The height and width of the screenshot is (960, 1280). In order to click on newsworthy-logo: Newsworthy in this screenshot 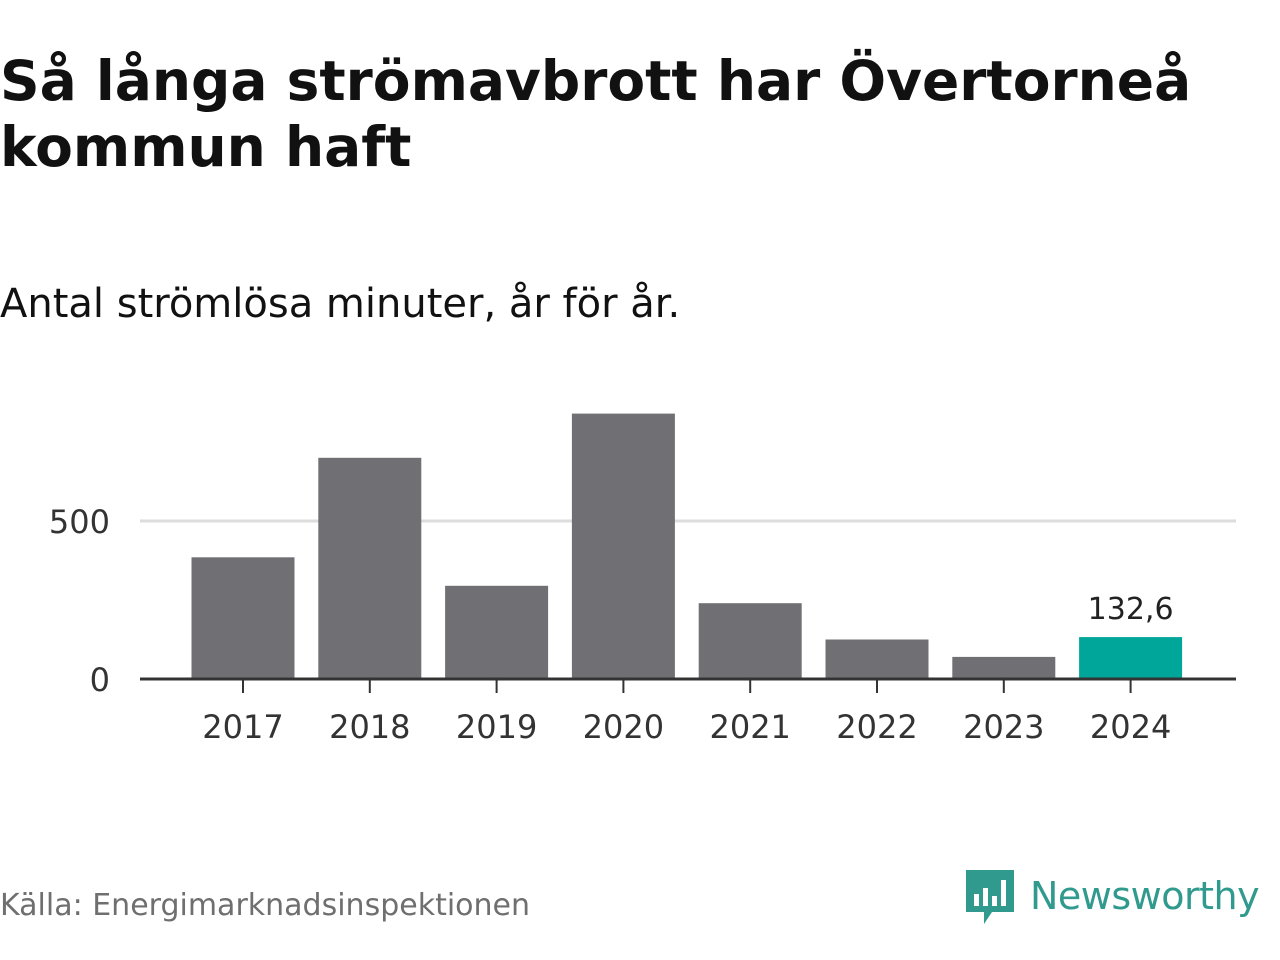, I will do `click(1120, 896)`.